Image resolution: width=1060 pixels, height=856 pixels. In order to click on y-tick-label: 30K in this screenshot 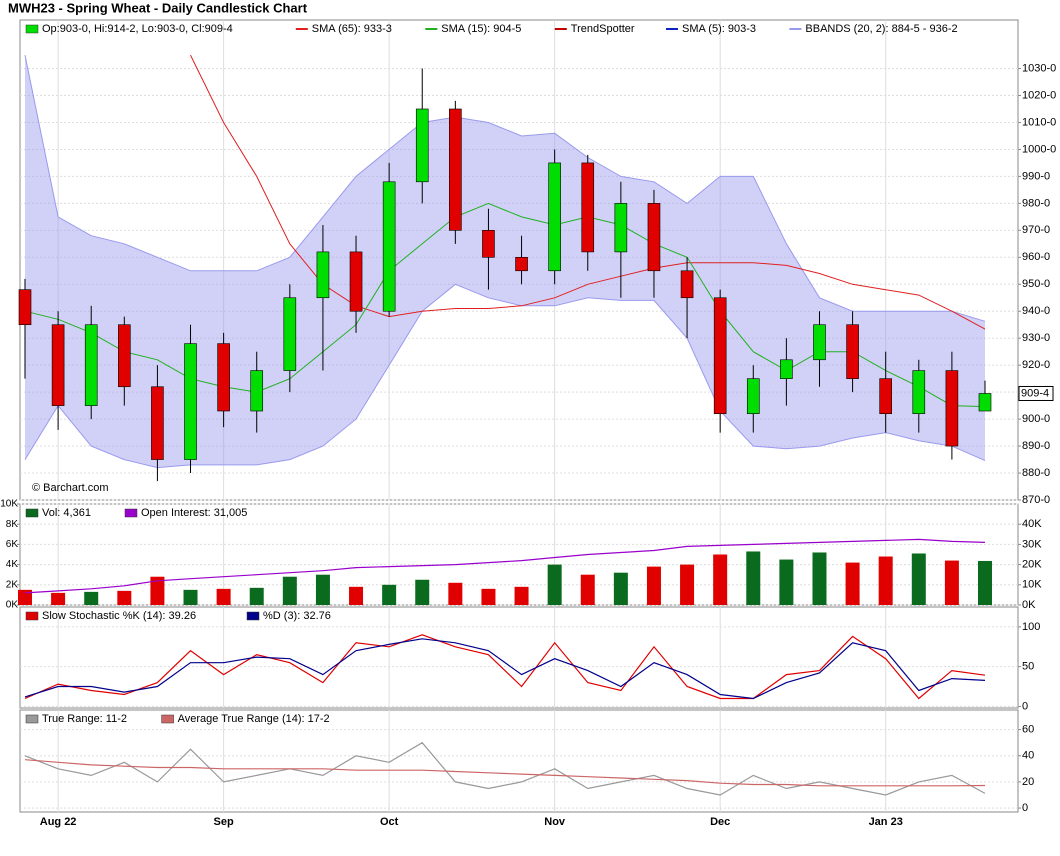, I will do `click(1032, 544)`.